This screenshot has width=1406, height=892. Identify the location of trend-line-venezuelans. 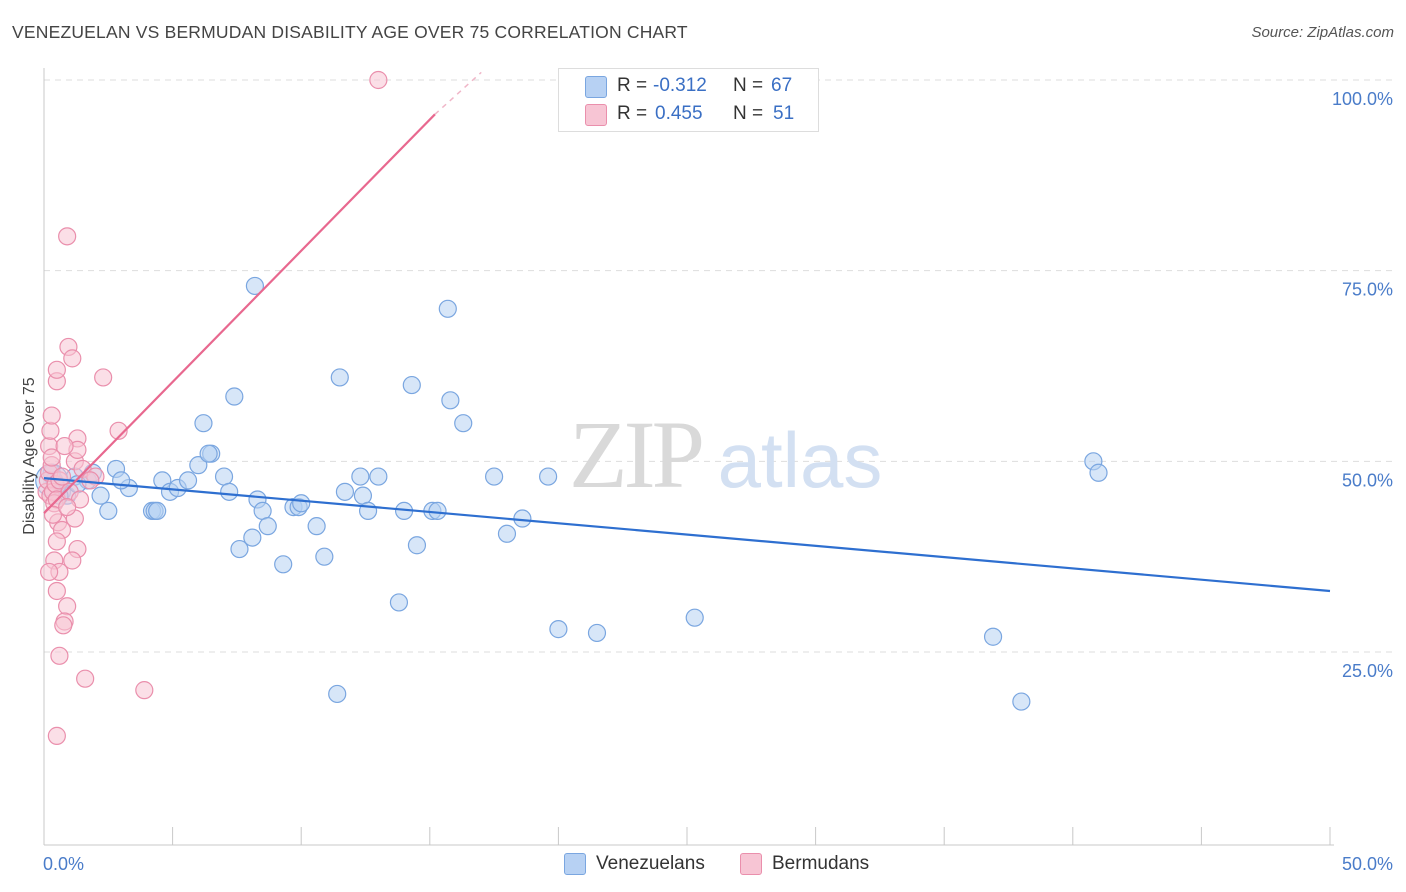
(687, 535).